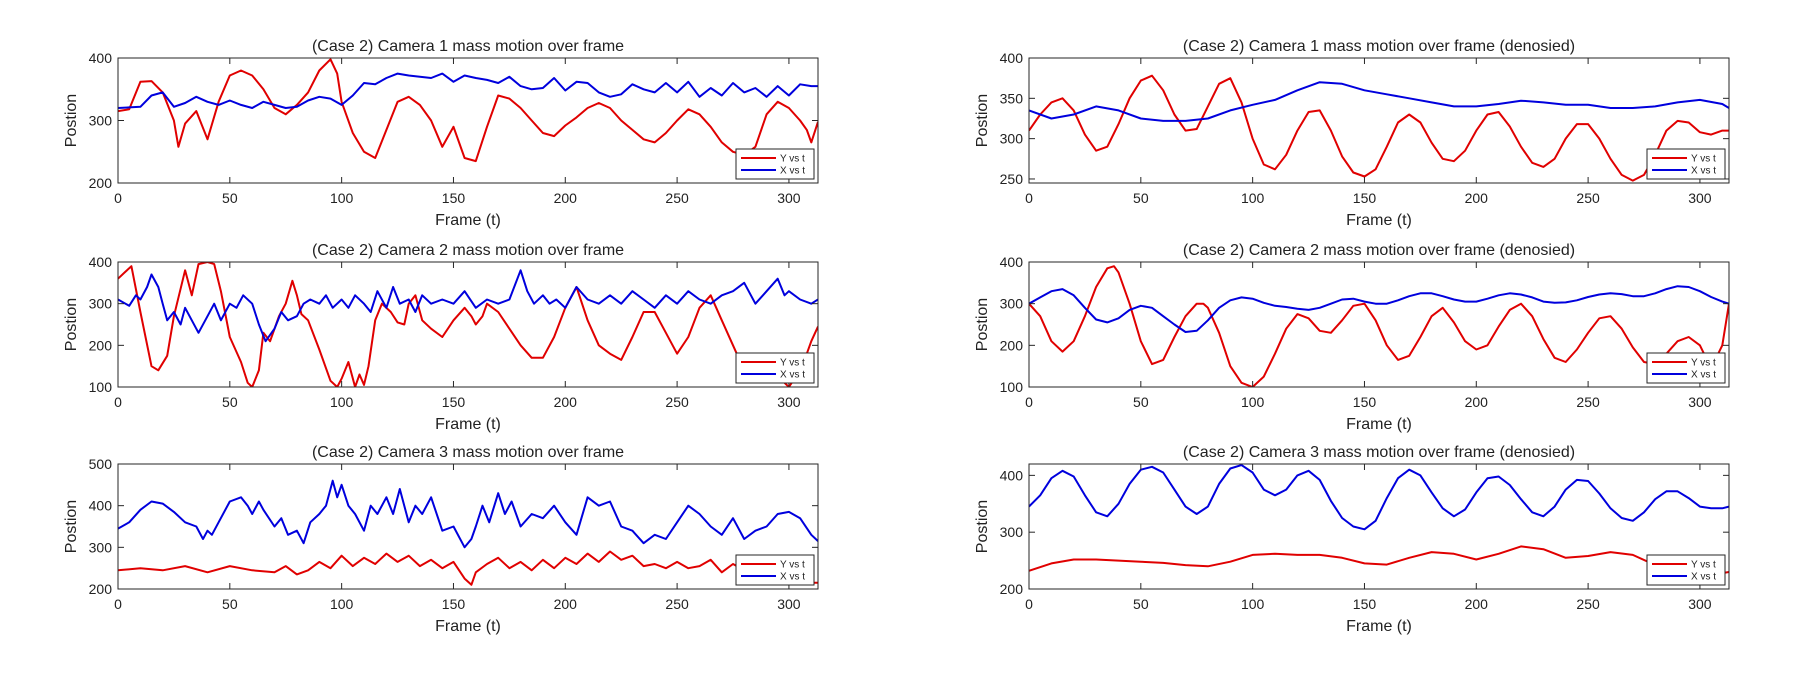 Image resolution: width=1800 pixels, height=675 pixels. Describe the element at coordinates (1012, 179) in the screenshot. I see `y-tick-label: 250` at that location.